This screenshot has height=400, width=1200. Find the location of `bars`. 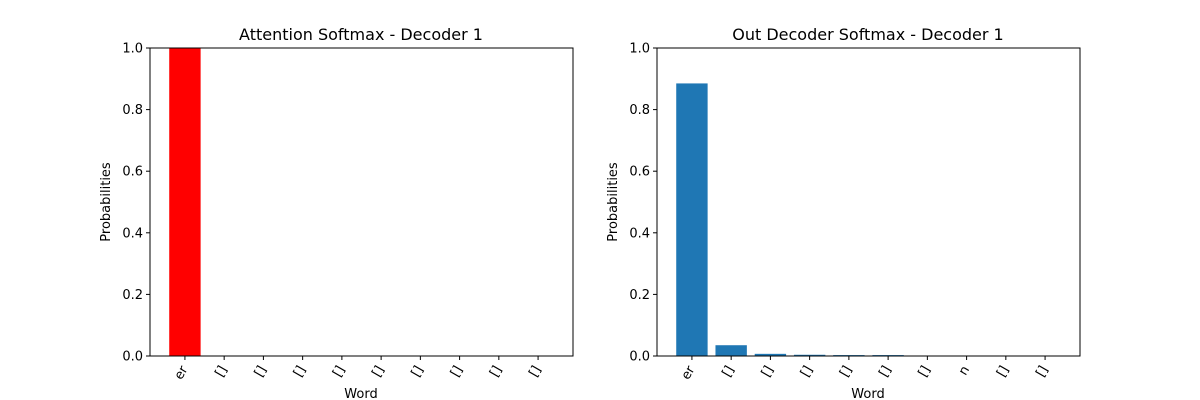

bars is located at coordinates (185, 202).